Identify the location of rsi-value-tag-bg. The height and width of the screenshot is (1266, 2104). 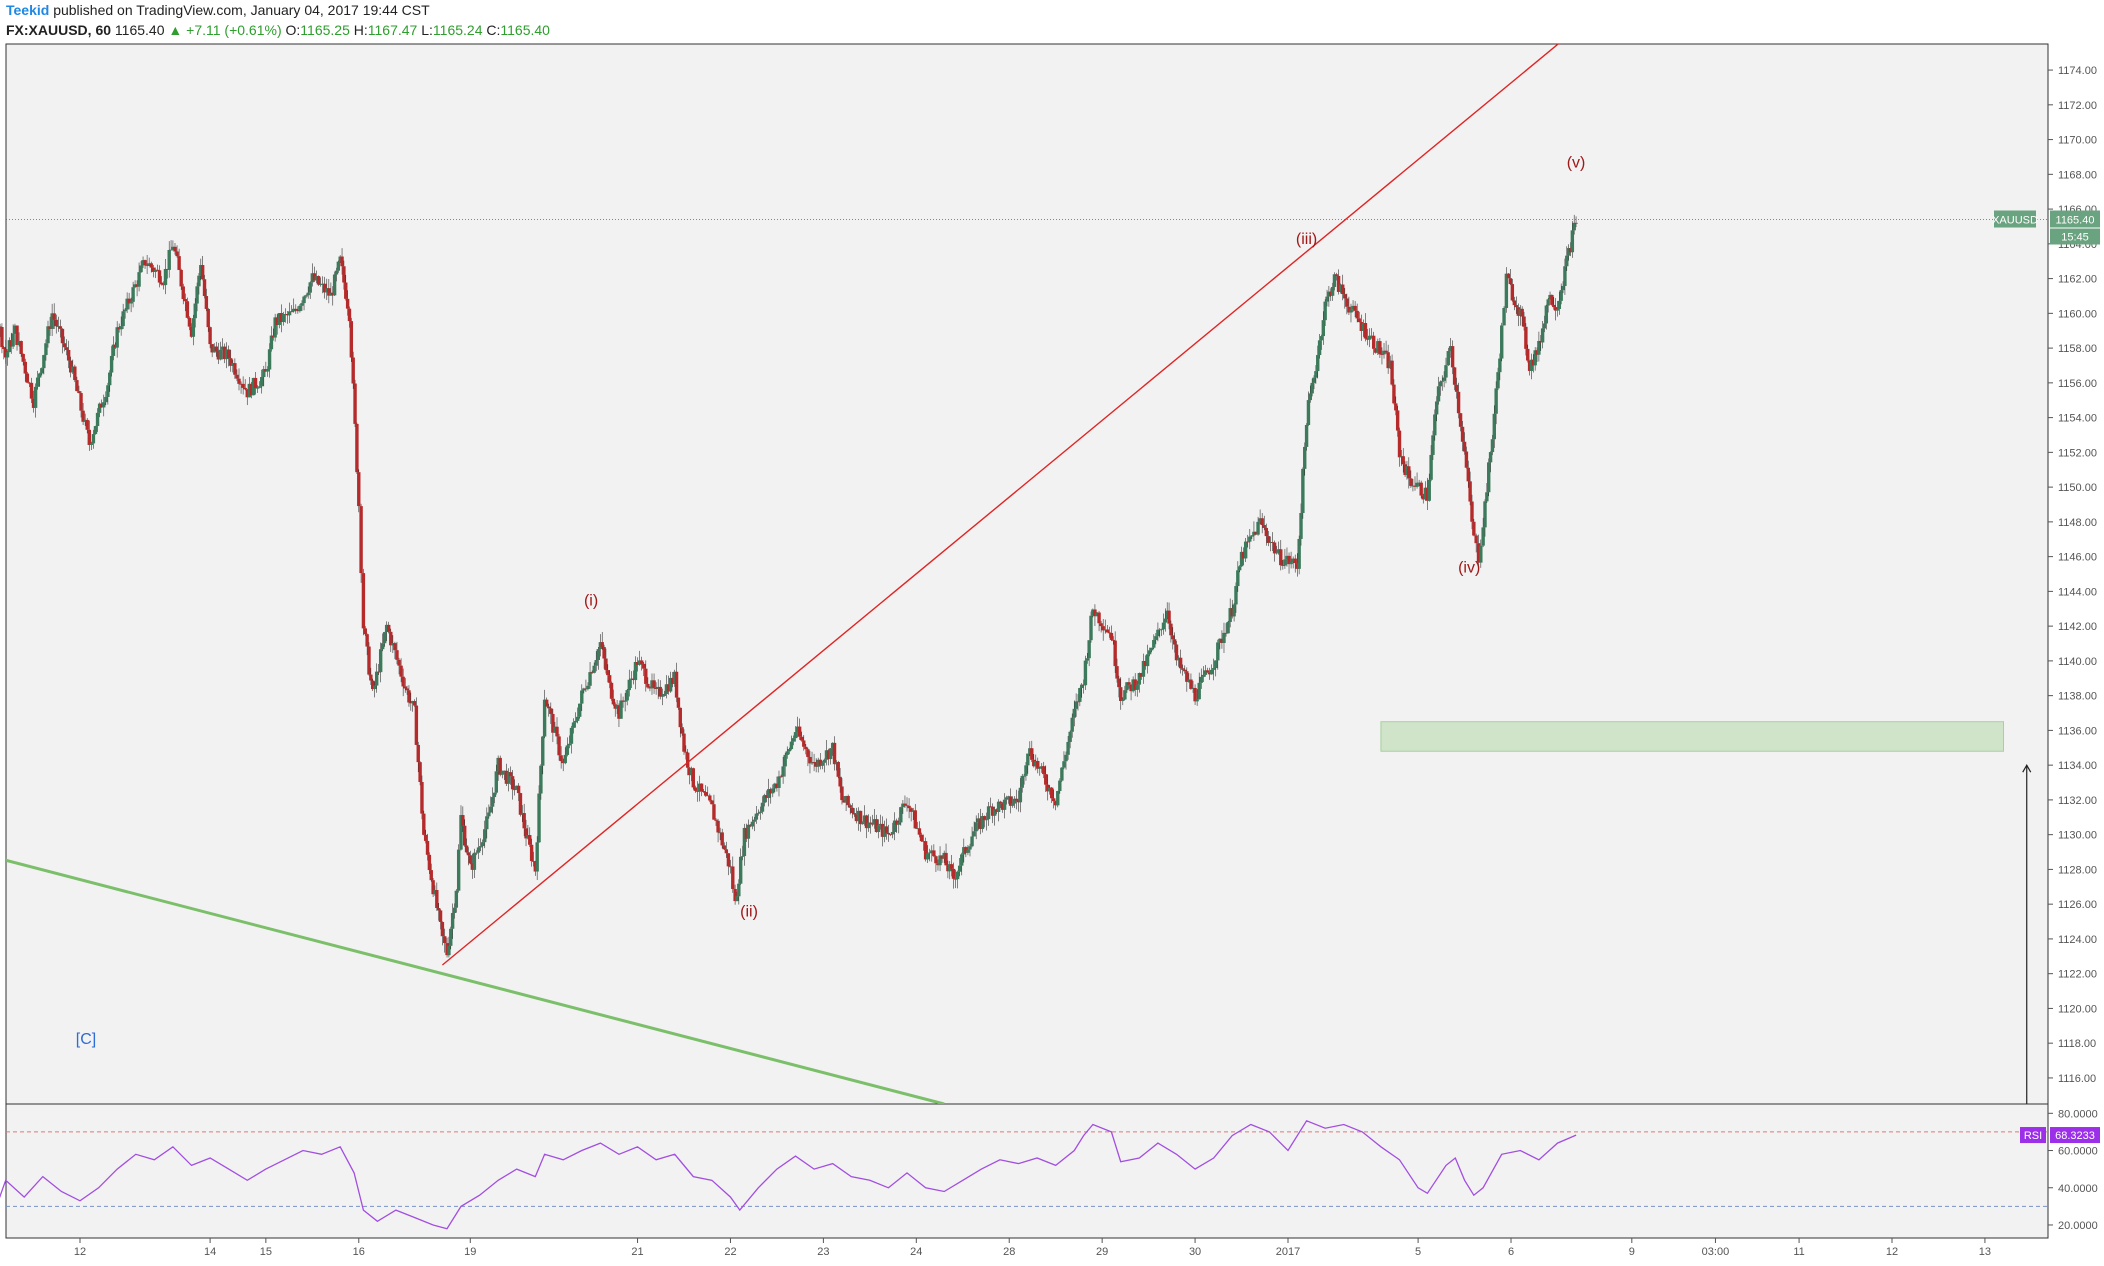
(2075, 1135).